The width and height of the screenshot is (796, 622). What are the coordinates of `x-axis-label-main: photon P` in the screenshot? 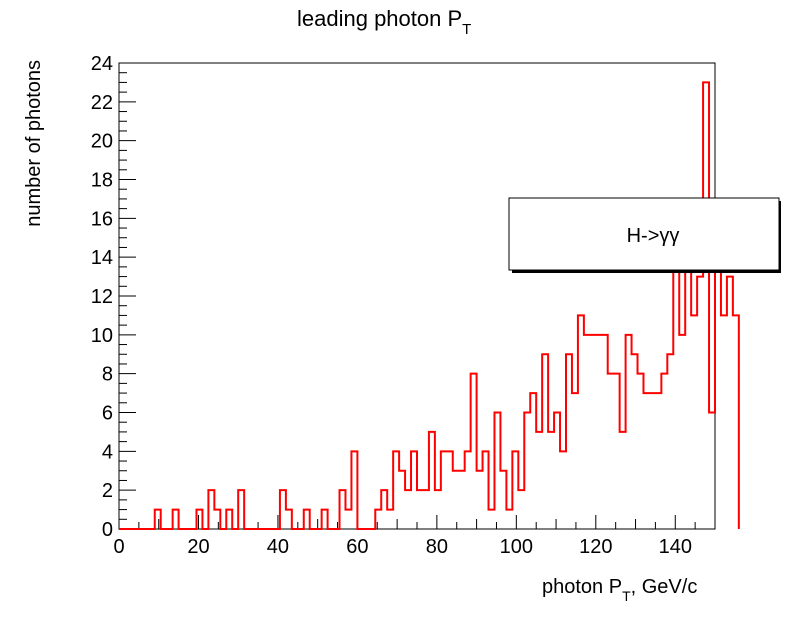 It's located at (582, 587).